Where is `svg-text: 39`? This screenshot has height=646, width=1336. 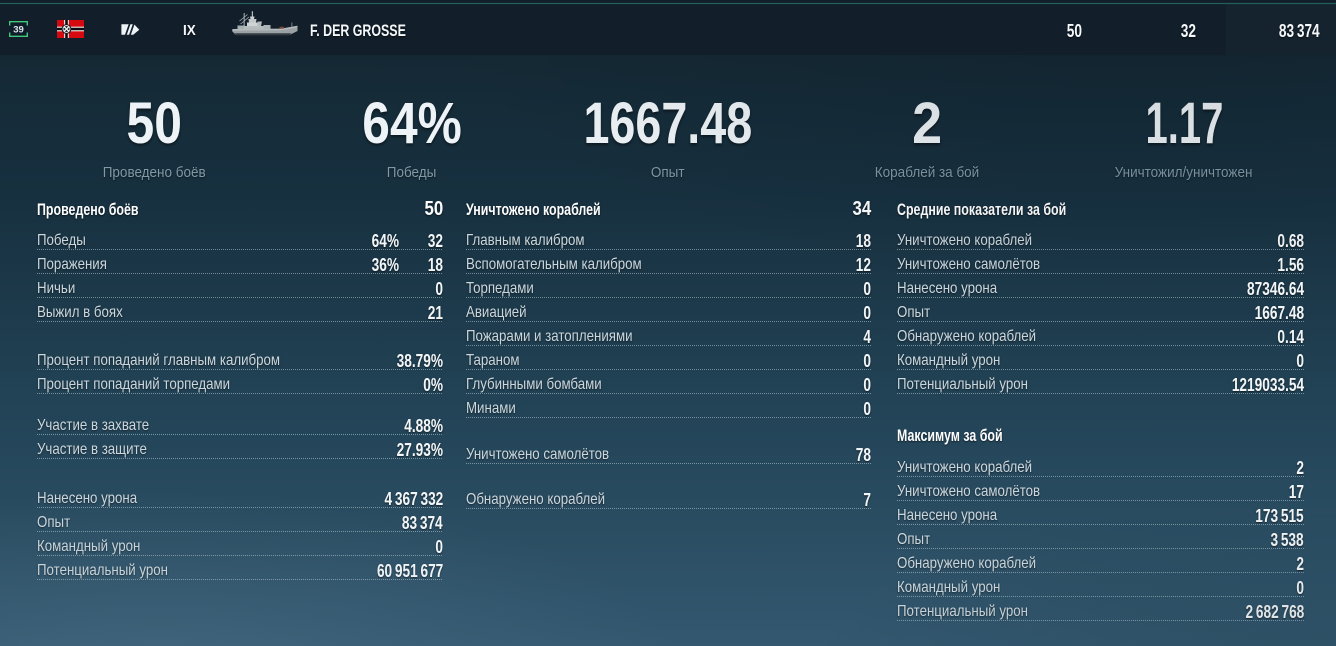
svg-text: 39 is located at coordinates (18, 30).